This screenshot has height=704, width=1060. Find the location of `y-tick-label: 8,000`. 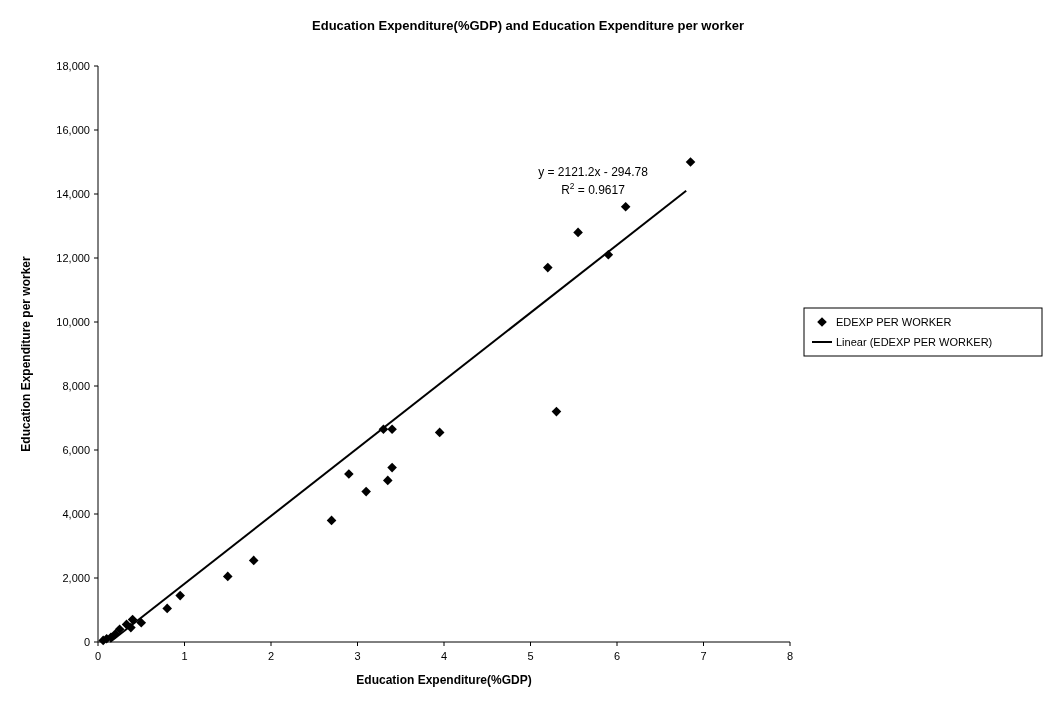

y-tick-label: 8,000 is located at coordinates (76, 385).